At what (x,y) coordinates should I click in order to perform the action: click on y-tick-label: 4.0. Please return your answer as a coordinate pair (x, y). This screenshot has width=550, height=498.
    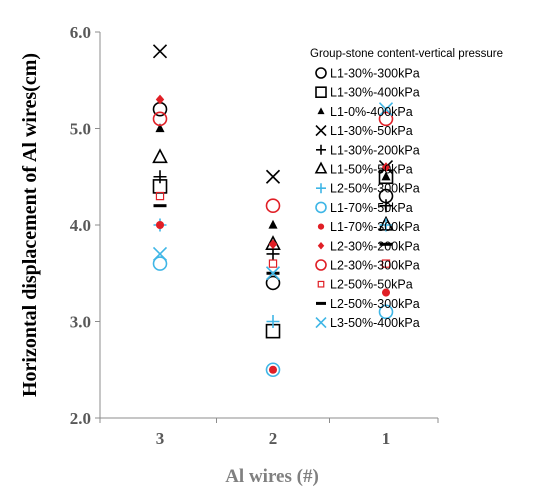
    Looking at the image, I should click on (80, 225).